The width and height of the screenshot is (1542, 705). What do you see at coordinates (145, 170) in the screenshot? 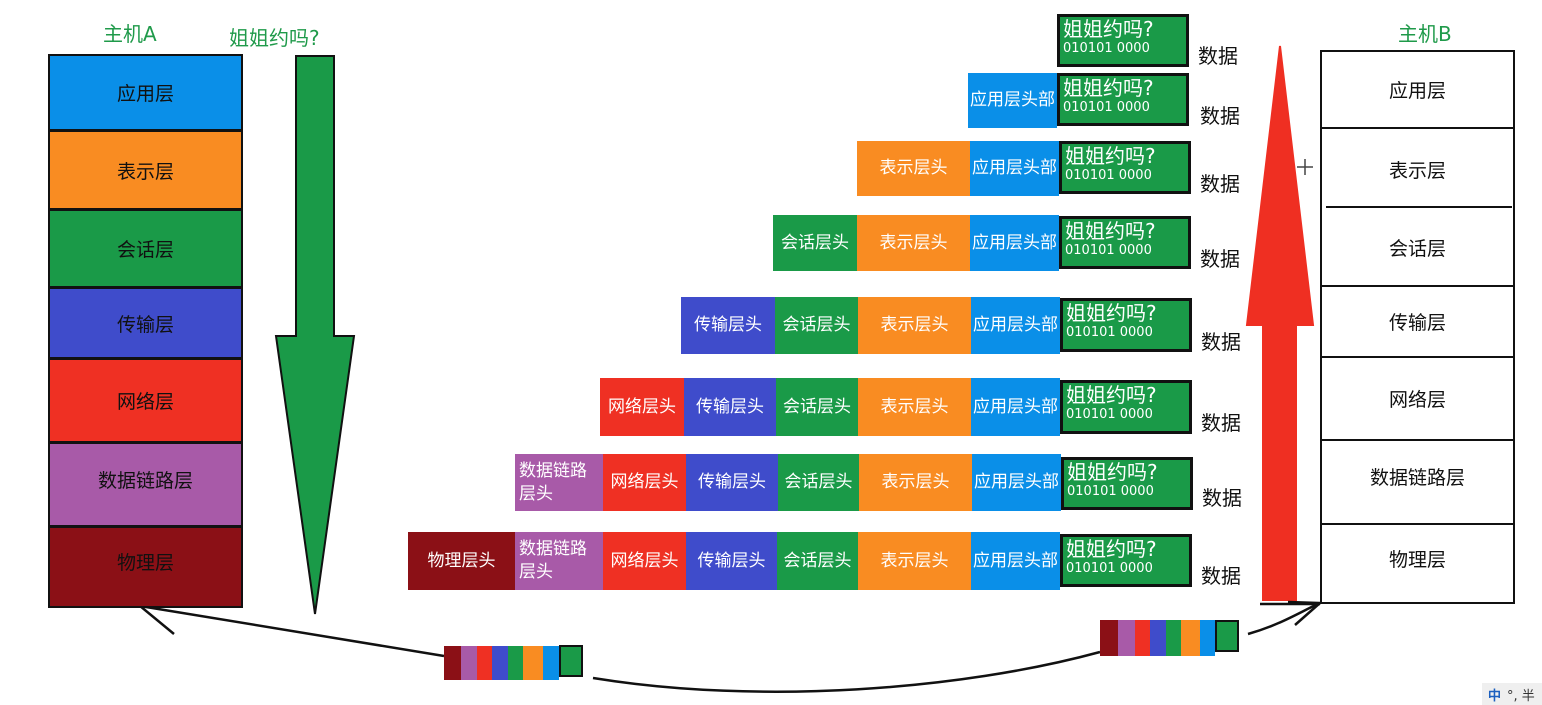
I see `host-a-layer-presentation: 表示层` at bounding box center [145, 170].